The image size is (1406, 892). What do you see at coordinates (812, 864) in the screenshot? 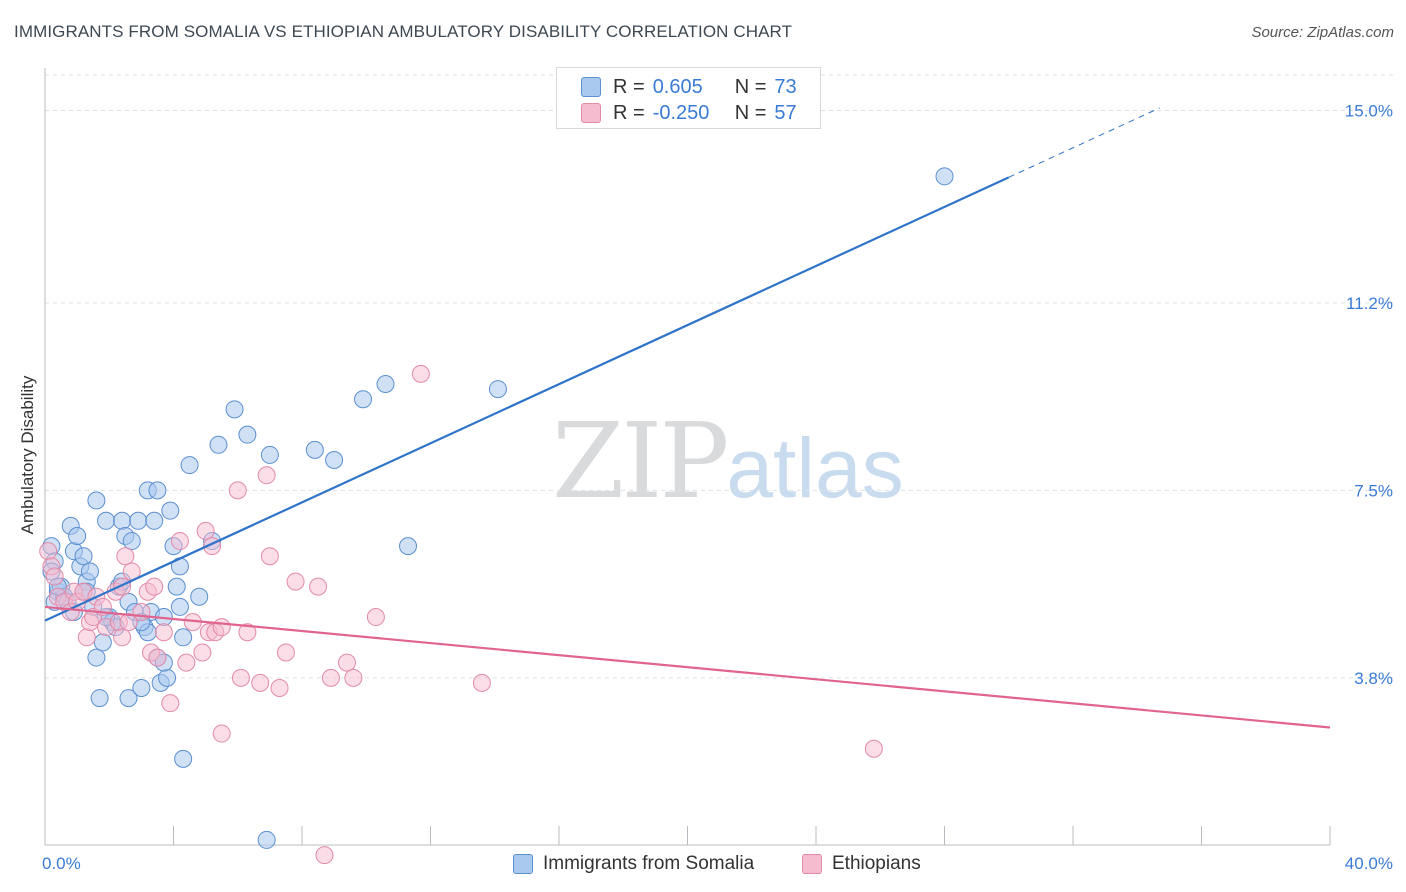
I see `ethiopians-legend-swatch-icon` at bounding box center [812, 864].